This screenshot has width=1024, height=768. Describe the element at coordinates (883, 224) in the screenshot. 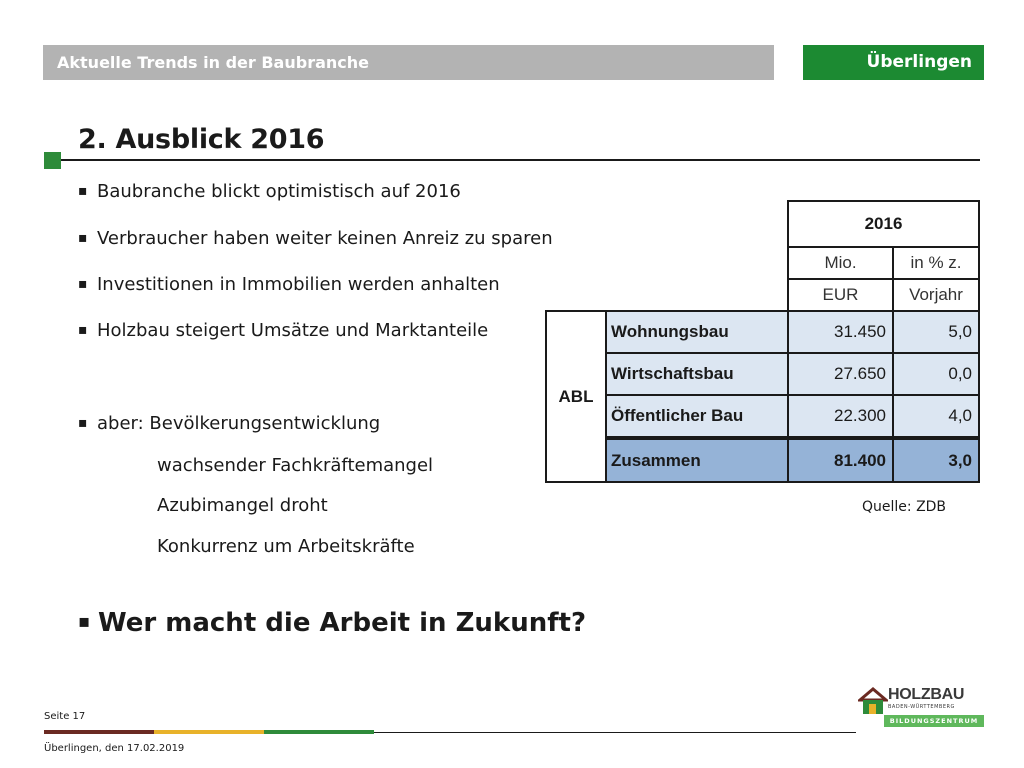

I see `table-year-header: 2016` at that location.